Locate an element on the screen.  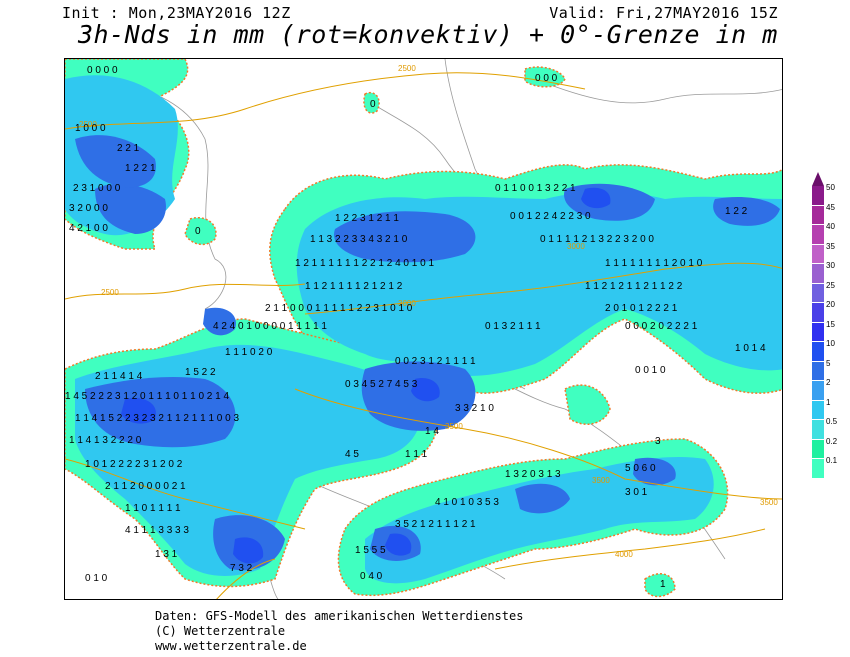
legend-bar is located at coordinates (818, 332).